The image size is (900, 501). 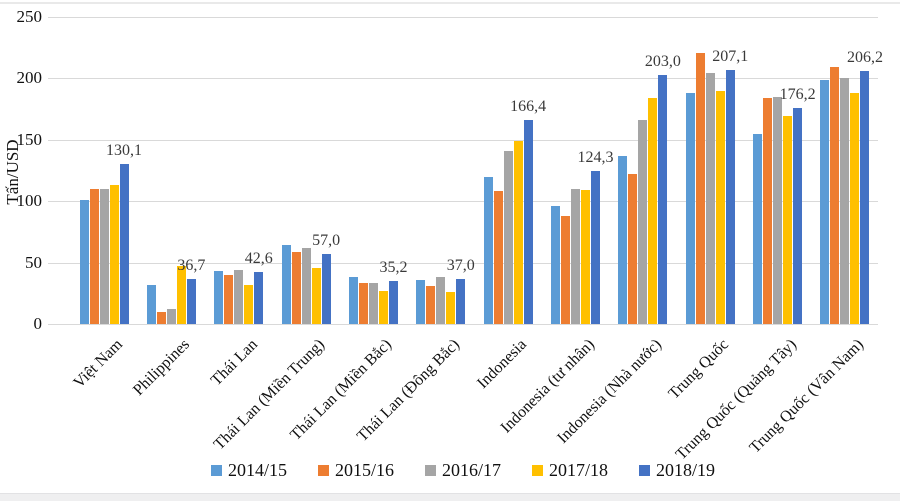 What do you see at coordinates (797, 94) in the screenshot?
I see `data-label: 176,2` at bounding box center [797, 94].